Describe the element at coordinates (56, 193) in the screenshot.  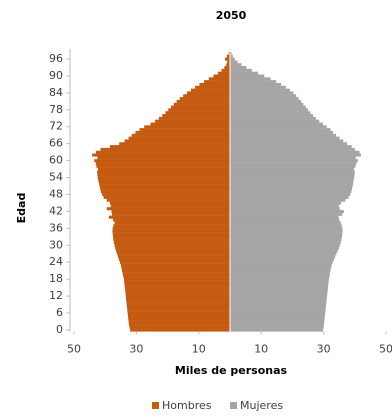
I see `y-tick-label: 48` at that location.